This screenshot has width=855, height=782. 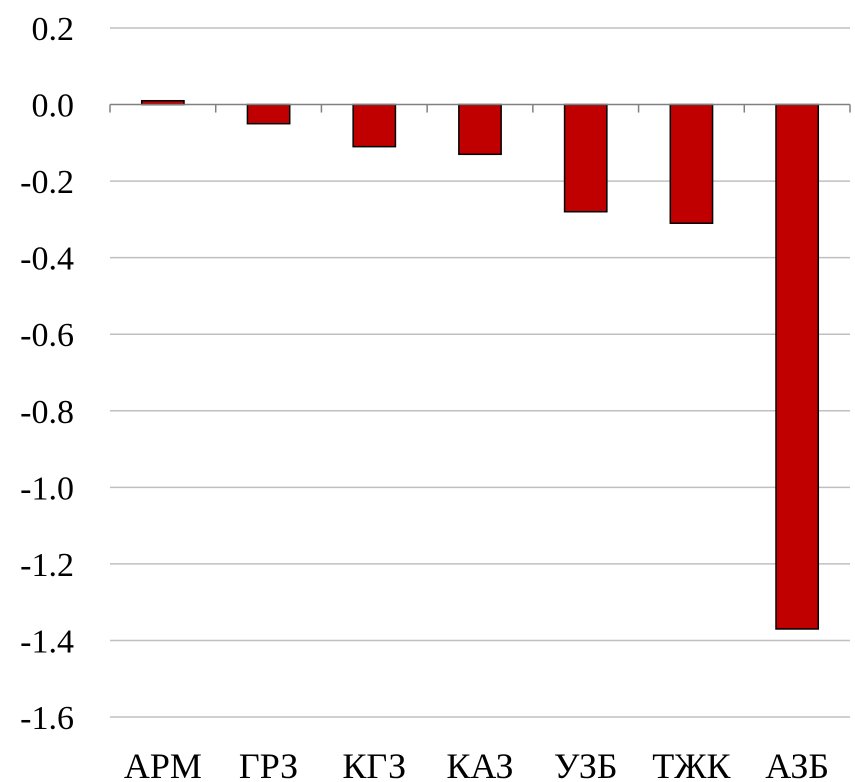 I want to click on category-label: УЗБ, so click(x=586, y=764).